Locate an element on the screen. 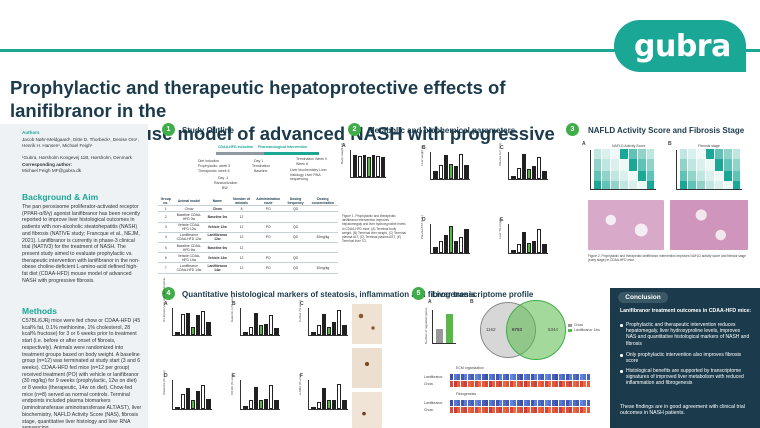 The height and width of the screenshot is (428, 760). heatmap-lanif-label-2: Lanifibranor is located at coordinates (433, 403).